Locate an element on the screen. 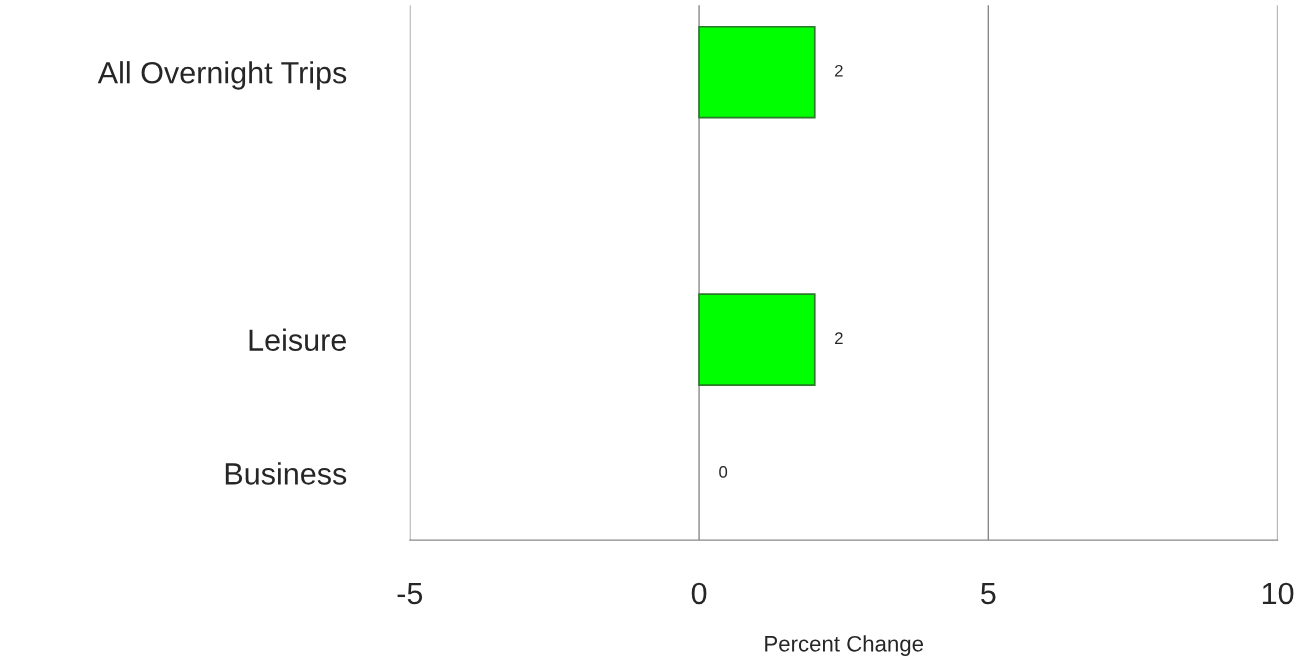 The width and height of the screenshot is (1301, 671). x-tick-label: 5 is located at coordinates (988, 593).